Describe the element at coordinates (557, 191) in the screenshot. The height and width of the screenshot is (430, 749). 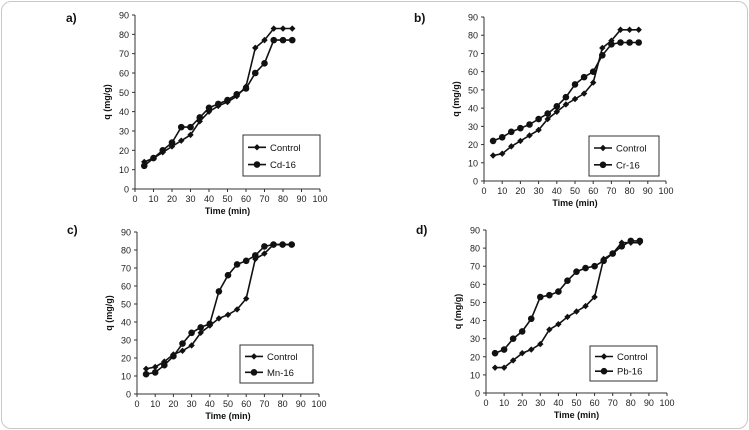
I see `x-tick-label: 40` at that location.